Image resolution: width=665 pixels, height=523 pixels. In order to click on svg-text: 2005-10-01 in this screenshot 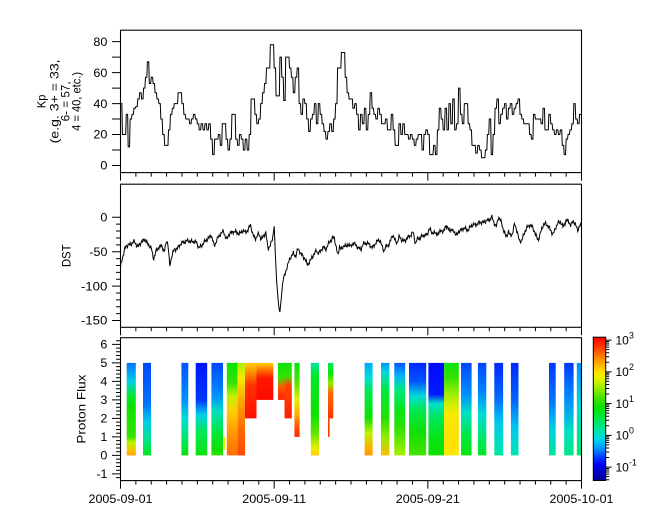, I will do `click(582, 499)`.